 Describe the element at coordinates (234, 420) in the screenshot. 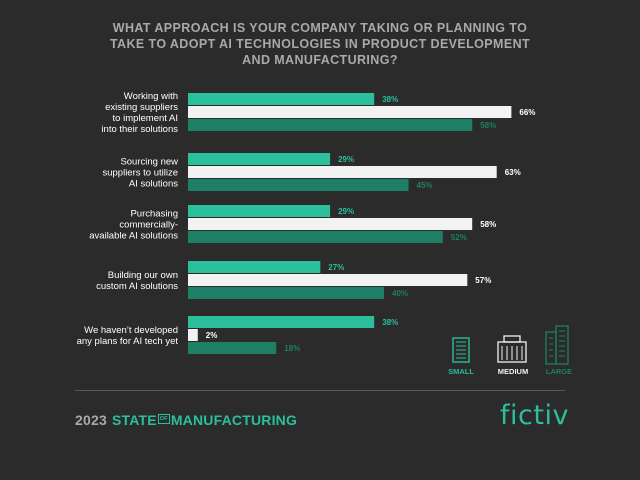

I see `report-manufacturing: MANUFACTURING` at that location.